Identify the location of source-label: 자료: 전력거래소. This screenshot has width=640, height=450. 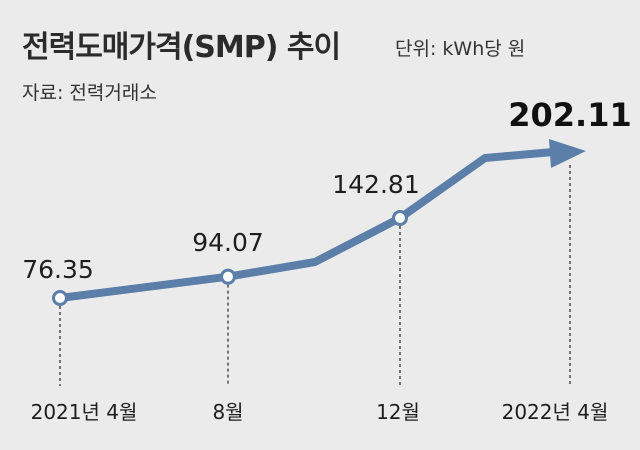
(89, 93).